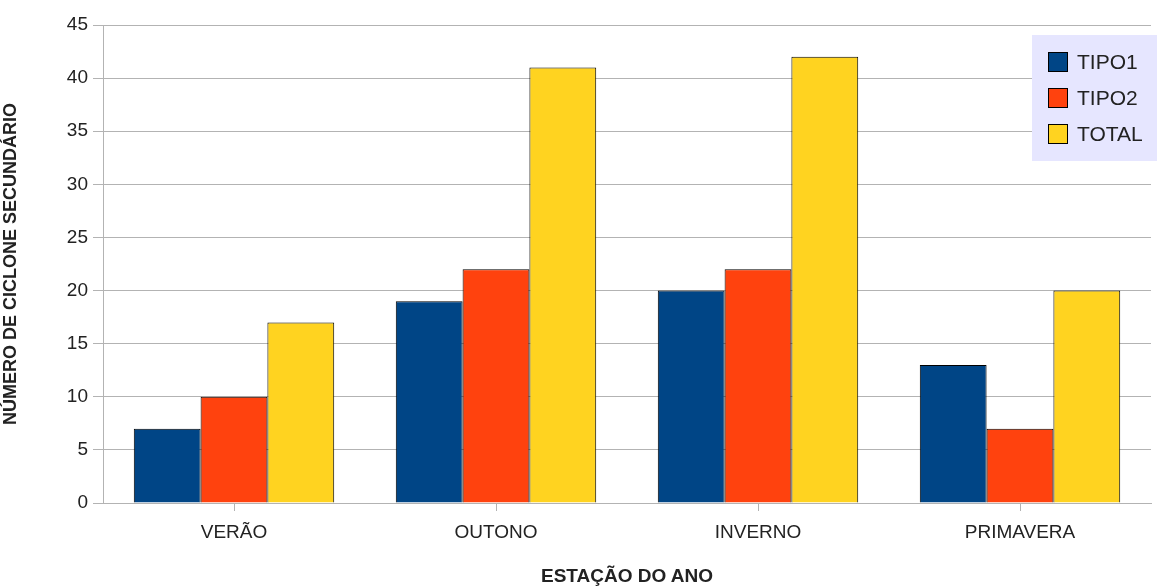  I want to click on y-tick-label: 25, so click(77, 236).